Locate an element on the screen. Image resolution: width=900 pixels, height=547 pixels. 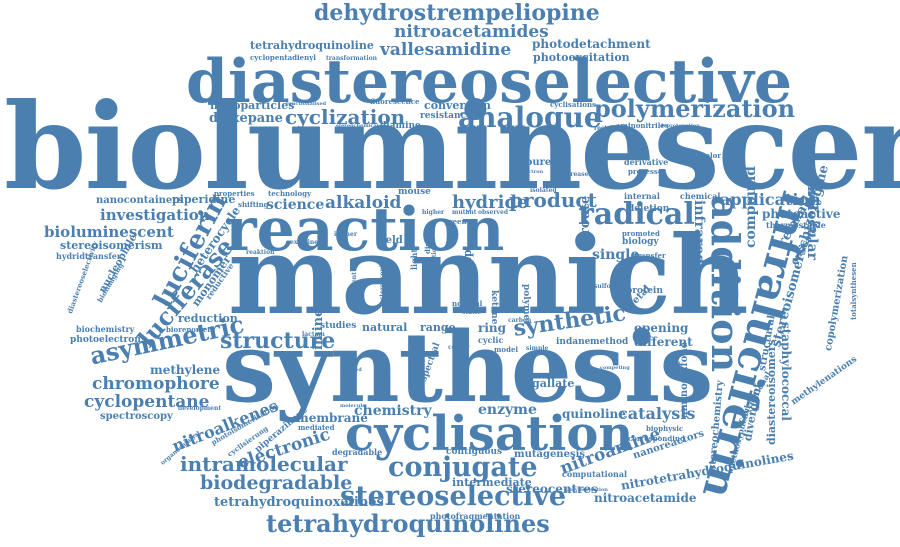
word-diastereoisomers: diastereoisomers is located at coordinates (771, 392).